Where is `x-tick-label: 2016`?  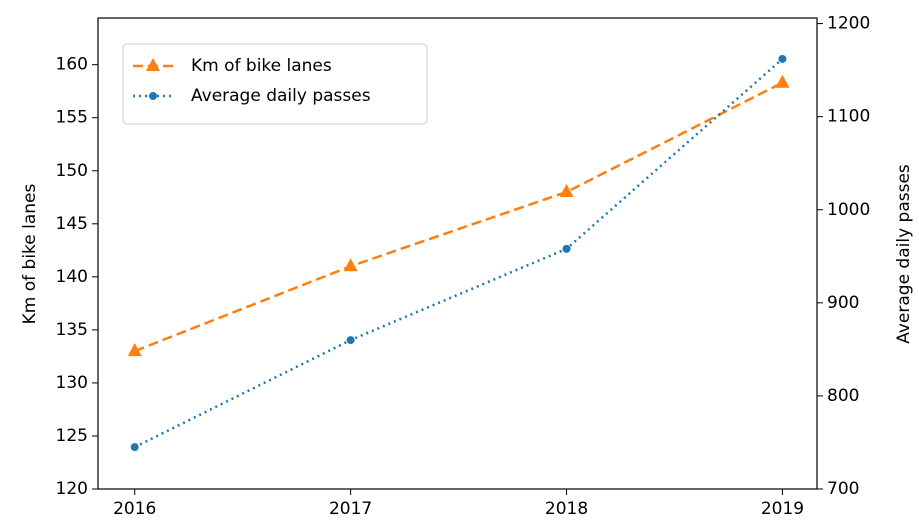
x-tick-label: 2016 is located at coordinates (134, 509).